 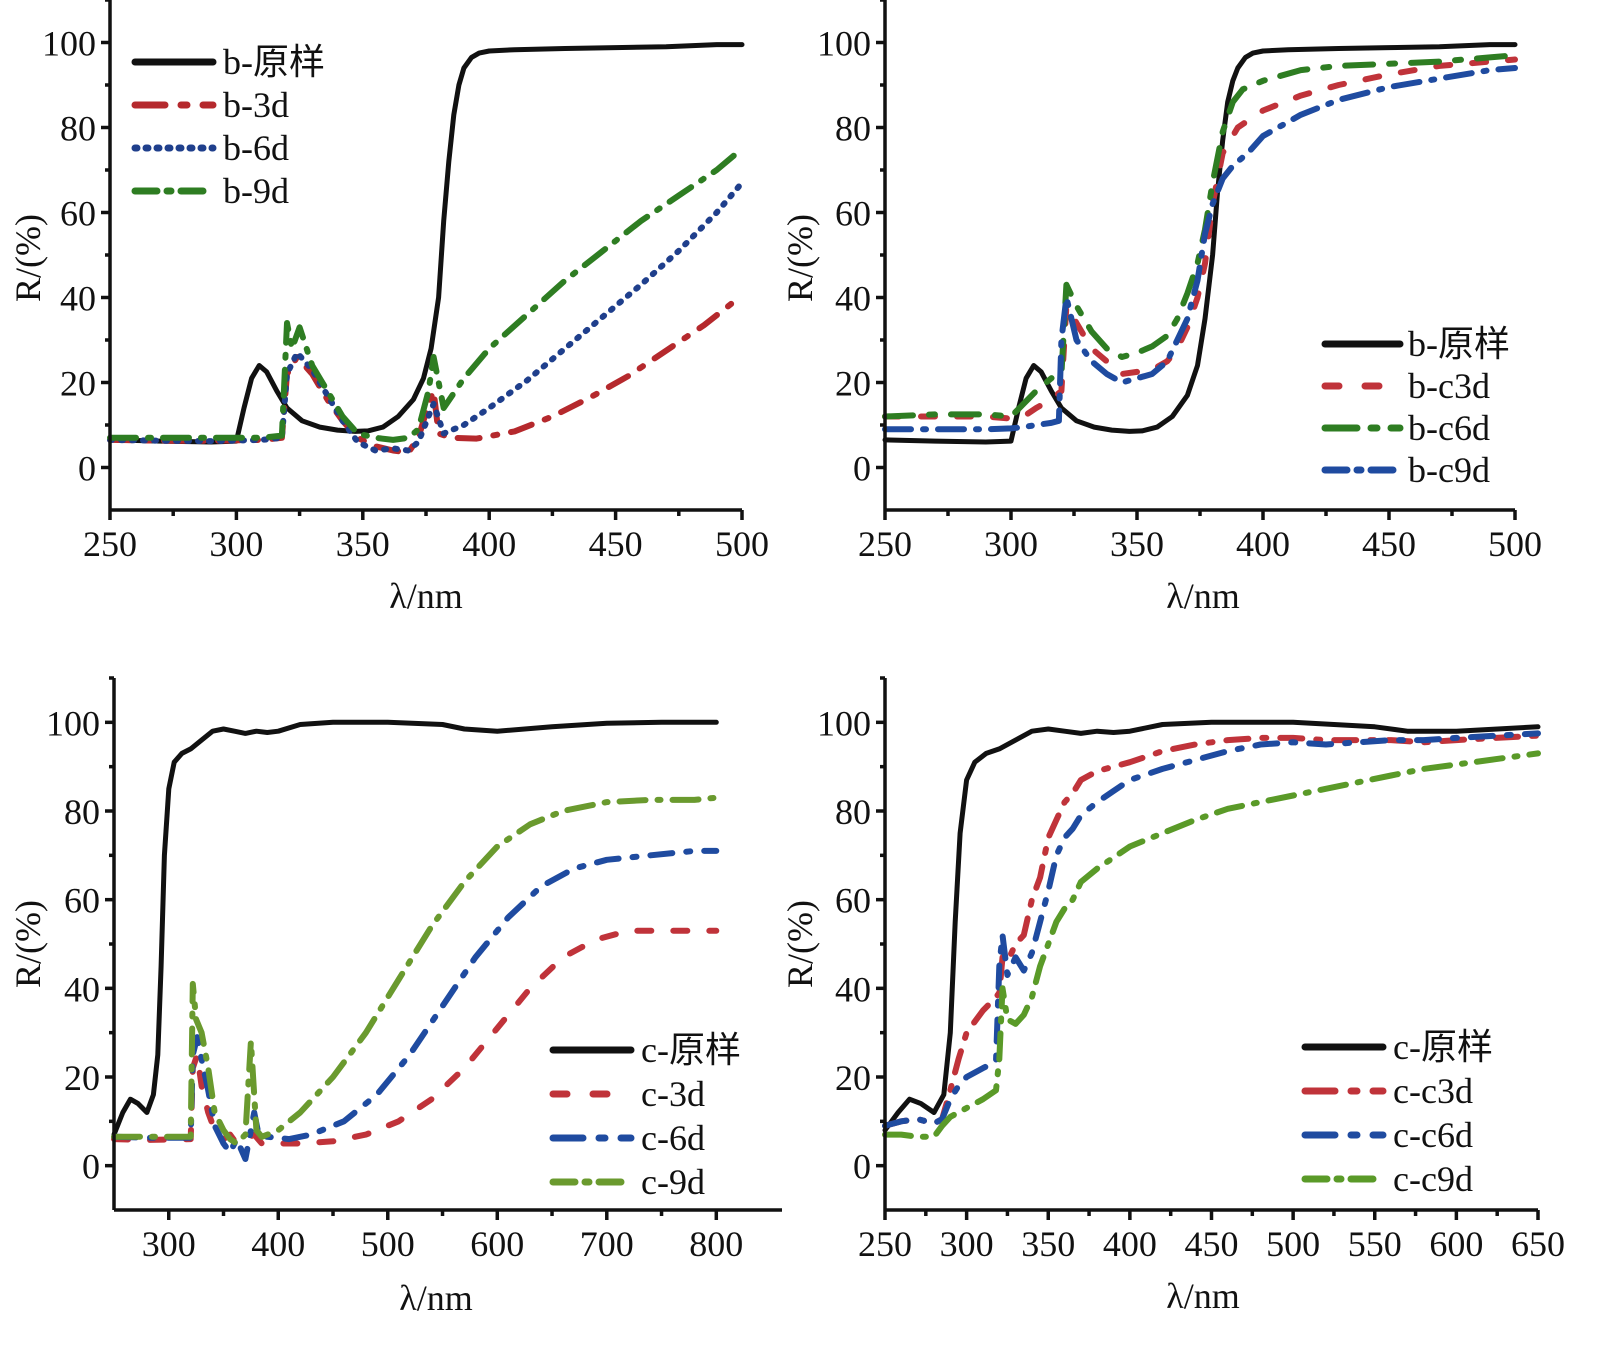 I want to click on legend-entry: c-c6d, so click(x=1387, y=1135).